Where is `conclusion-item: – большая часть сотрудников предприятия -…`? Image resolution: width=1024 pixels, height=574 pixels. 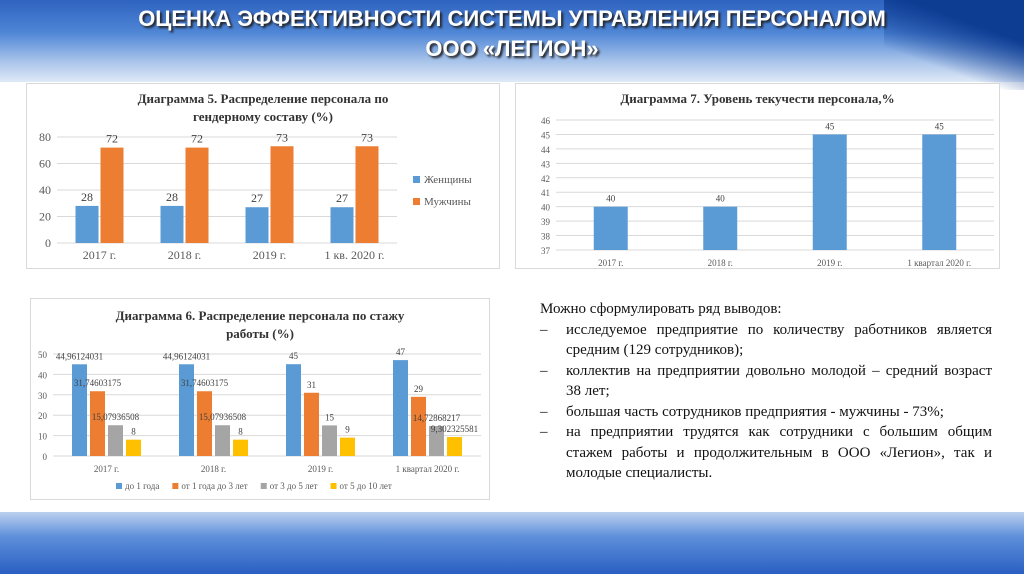
conclusion-item: – большая часть сотрудников предприятия -… is located at coordinates (742, 411).